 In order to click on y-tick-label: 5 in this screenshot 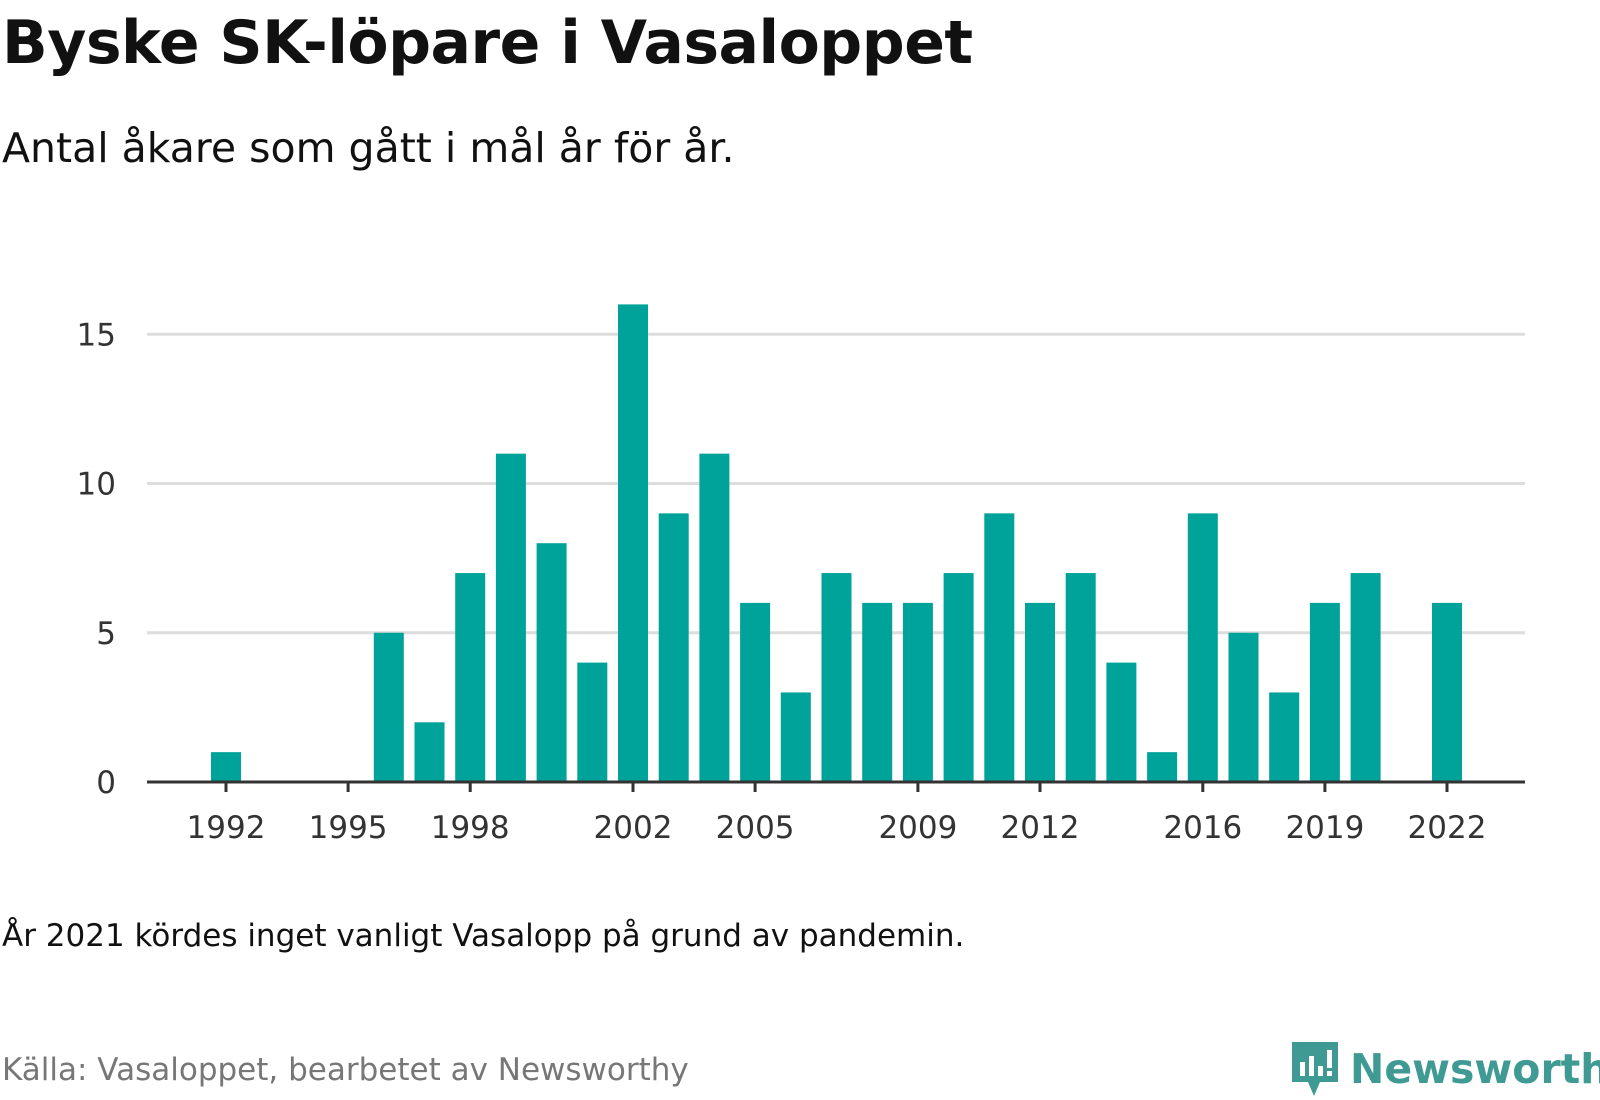, I will do `click(106, 634)`.